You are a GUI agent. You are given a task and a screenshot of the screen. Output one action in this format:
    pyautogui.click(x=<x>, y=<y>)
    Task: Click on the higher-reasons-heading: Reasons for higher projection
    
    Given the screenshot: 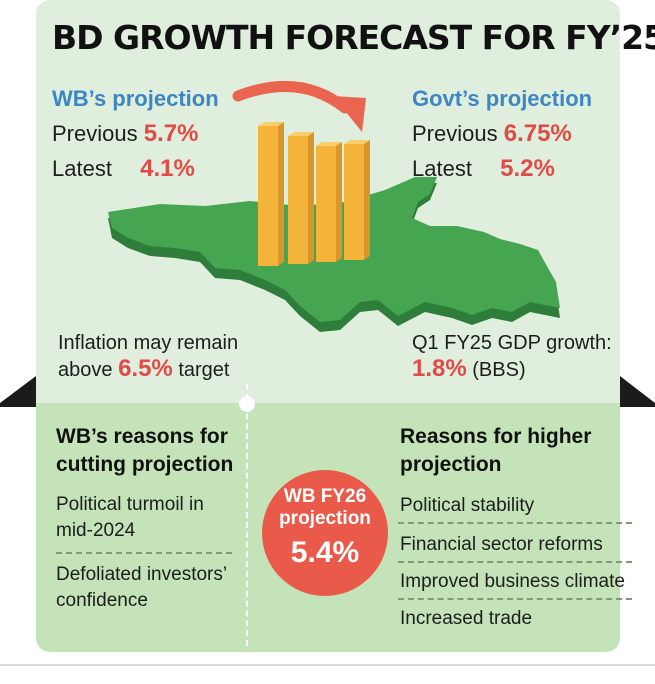 What is the action you would take?
    pyautogui.click(x=495, y=451)
    